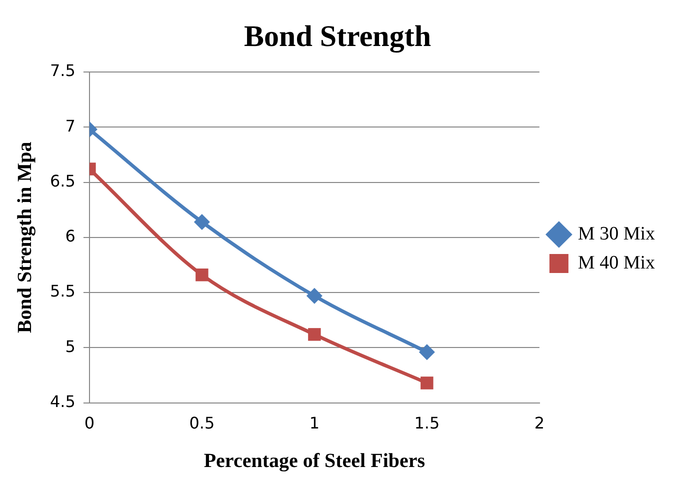 This screenshot has height=498, width=673. What do you see at coordinates (617, 263) in the screenshot?
I see `legend-label: M 40 Mix` at bounding box center [617, 263].